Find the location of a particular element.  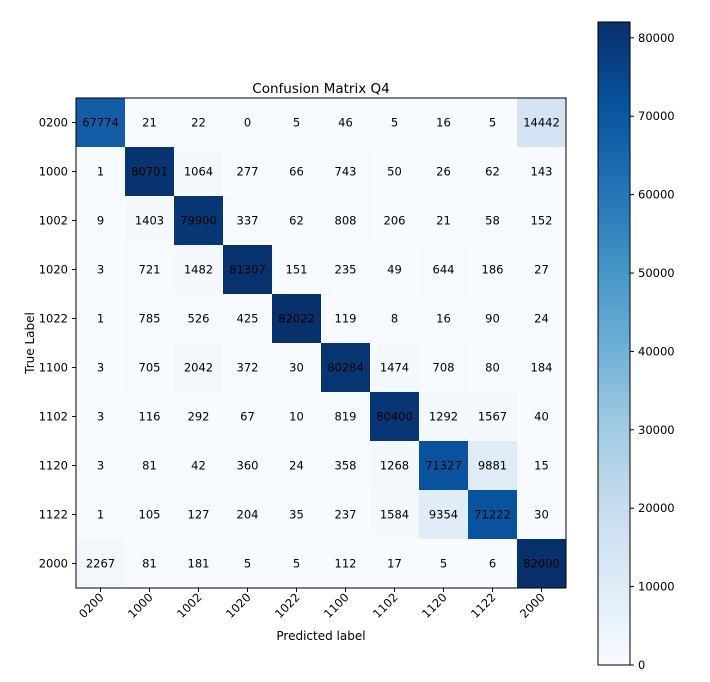

cell-value-label: 40 is located at coordinates (541, 417).